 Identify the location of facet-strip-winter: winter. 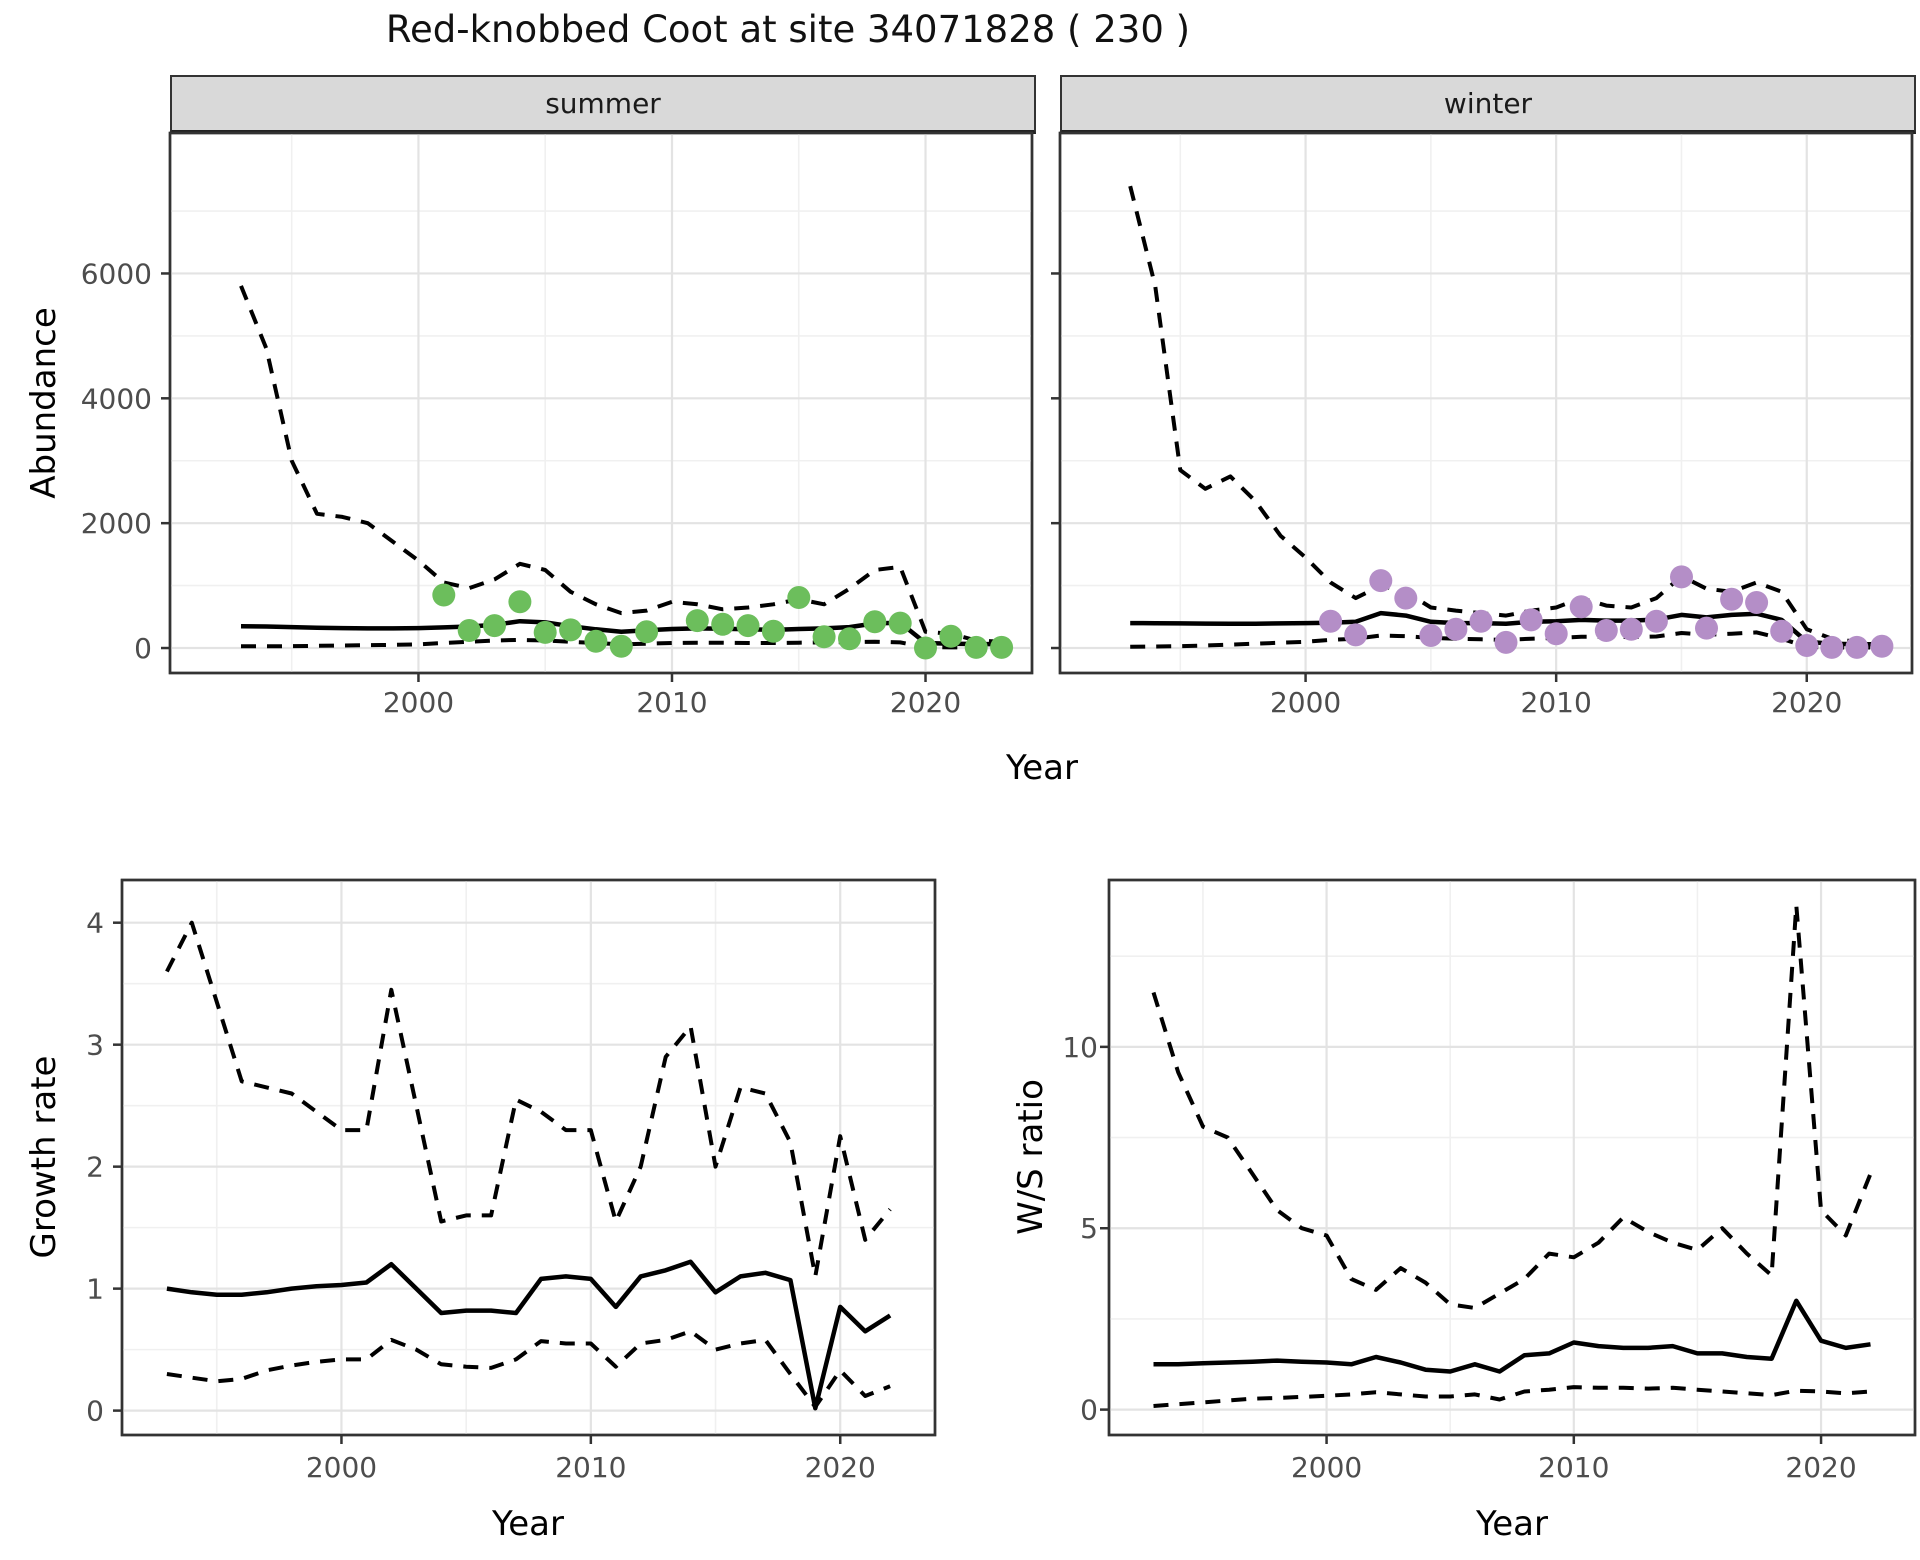
(1488, 104).